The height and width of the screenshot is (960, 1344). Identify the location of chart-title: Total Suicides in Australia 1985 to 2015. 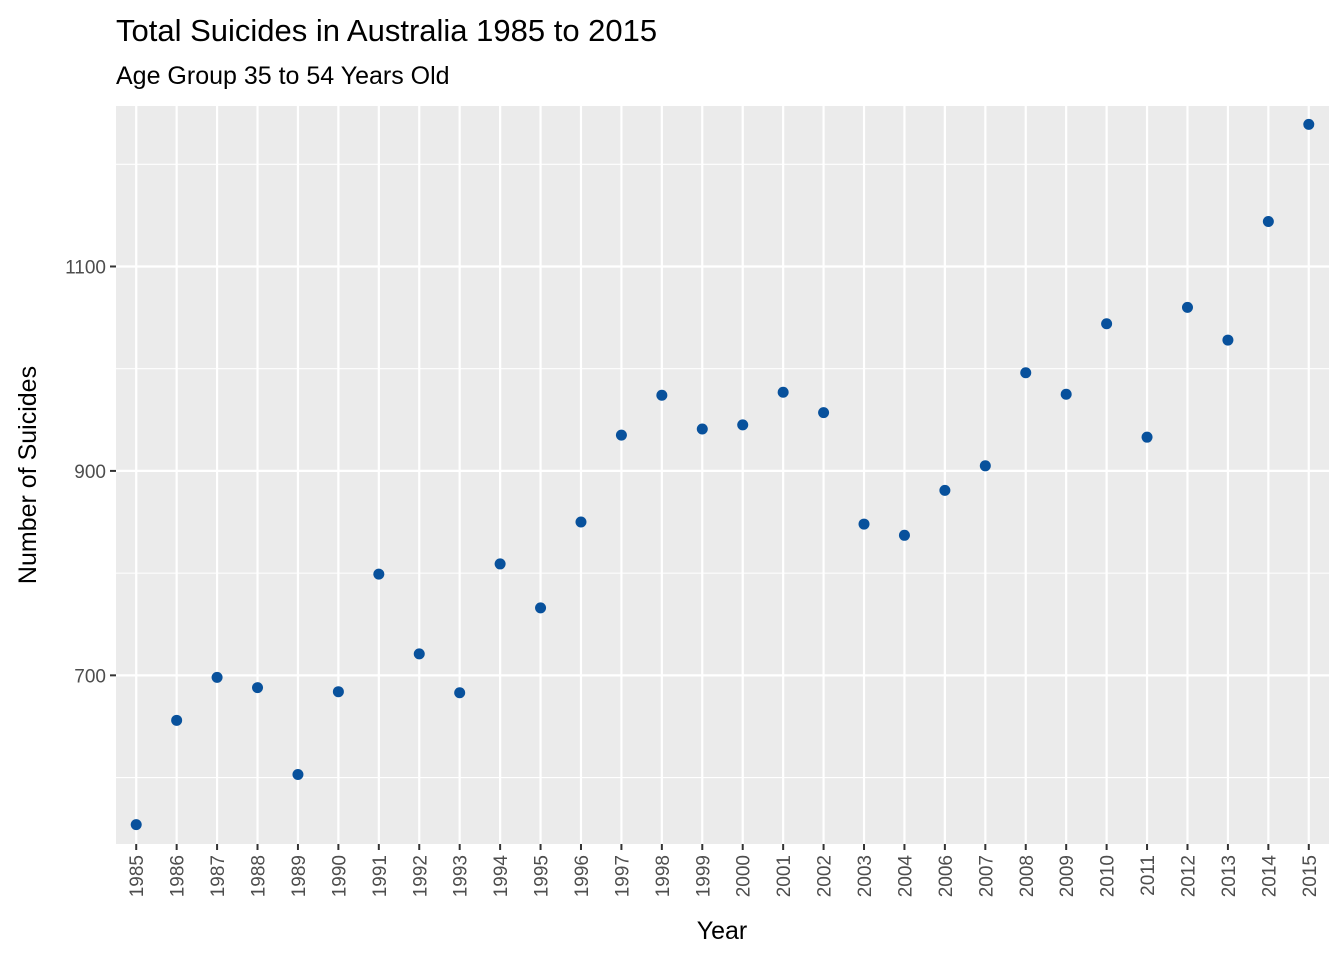
(386, 30).